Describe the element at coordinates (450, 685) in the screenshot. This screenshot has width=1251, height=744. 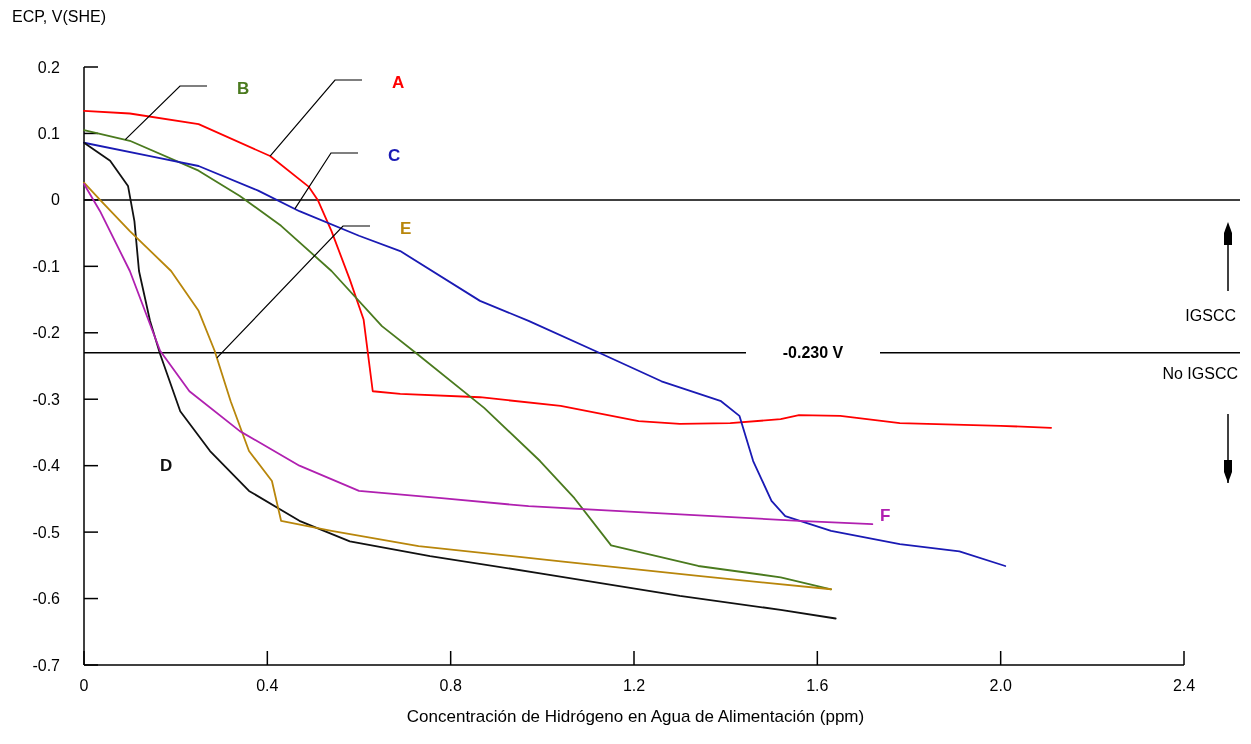
I see `x-tick-label: 0.8` at that location.